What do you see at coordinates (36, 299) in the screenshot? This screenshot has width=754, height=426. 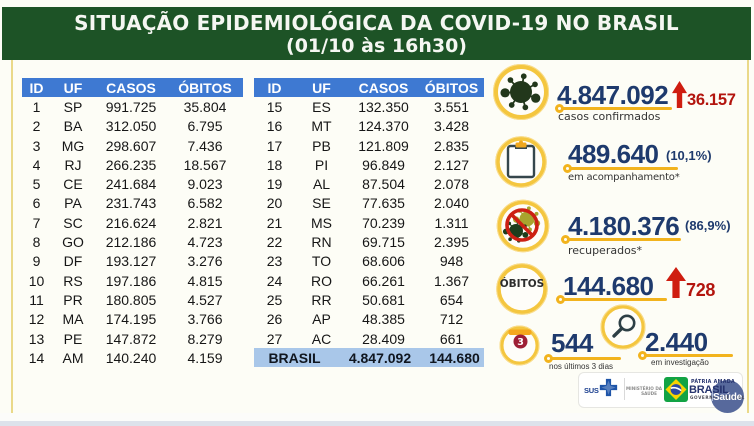 I see `table-cell: 11` at bounding box center [36, 299].